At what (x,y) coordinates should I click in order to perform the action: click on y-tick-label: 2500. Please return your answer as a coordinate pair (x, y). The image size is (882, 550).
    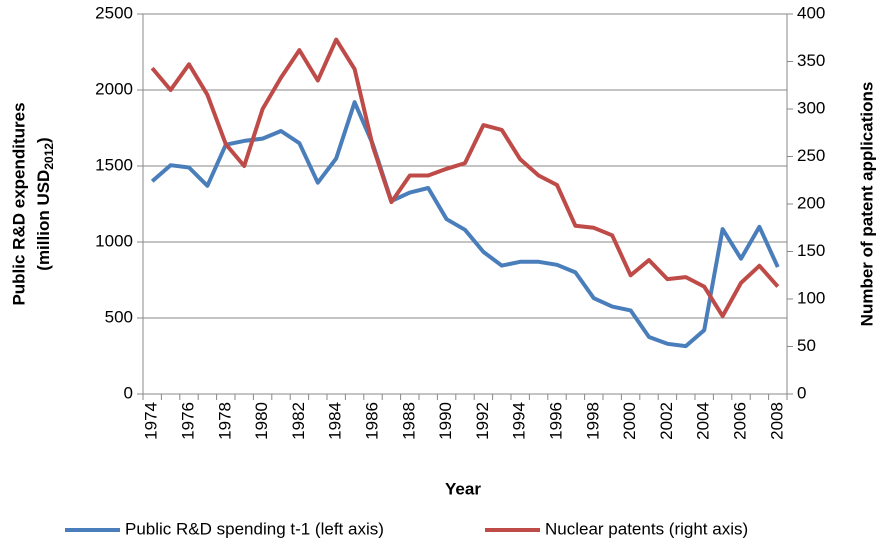
    Looking at the image, I should click on (114, 12).